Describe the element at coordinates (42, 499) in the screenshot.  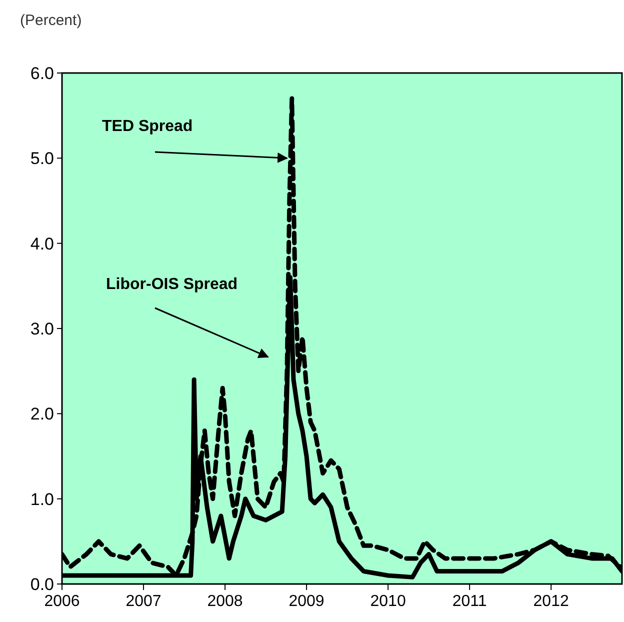
I see `y-tick-label: 1.0` at that location.